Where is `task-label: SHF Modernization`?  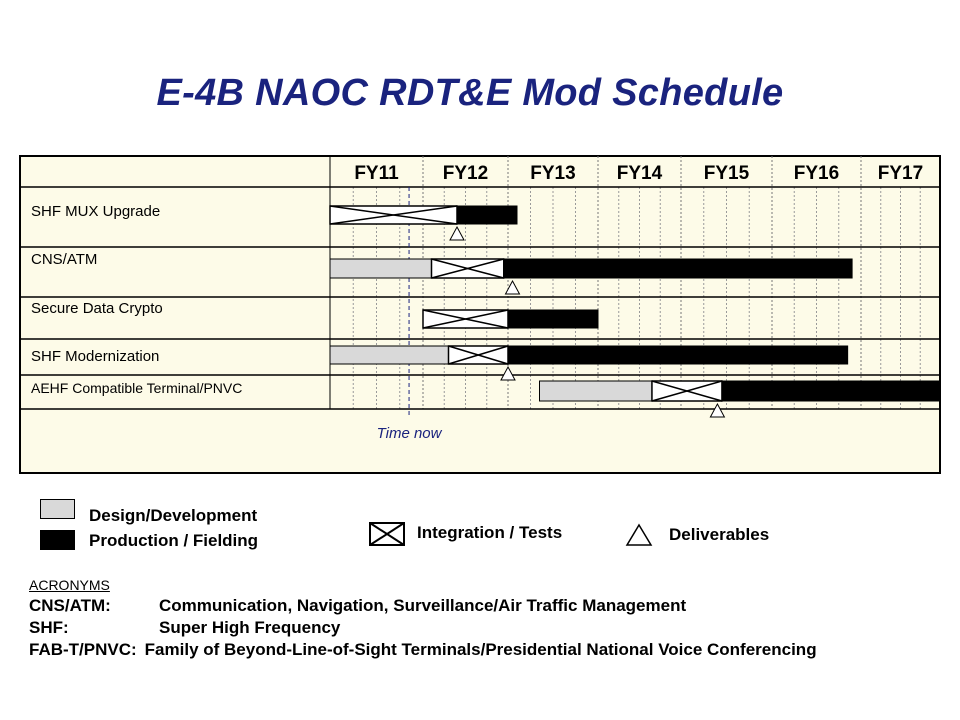
task-label: SHF Modernization is located at coordinates (95, 356).